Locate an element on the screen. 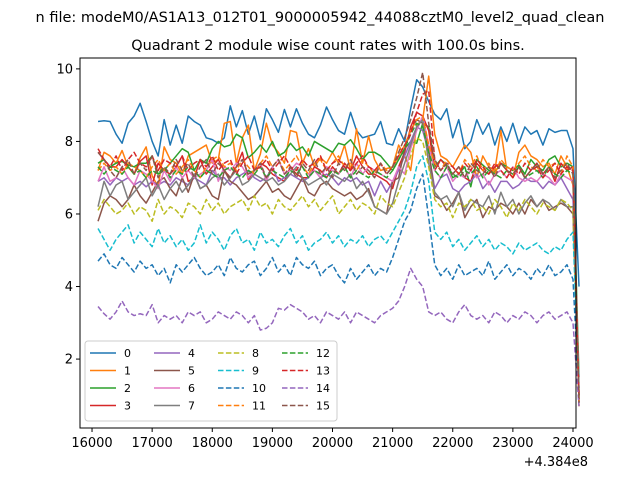 The image size is (640, 480). legend-label: 10 is located at coordinates (259, 388).